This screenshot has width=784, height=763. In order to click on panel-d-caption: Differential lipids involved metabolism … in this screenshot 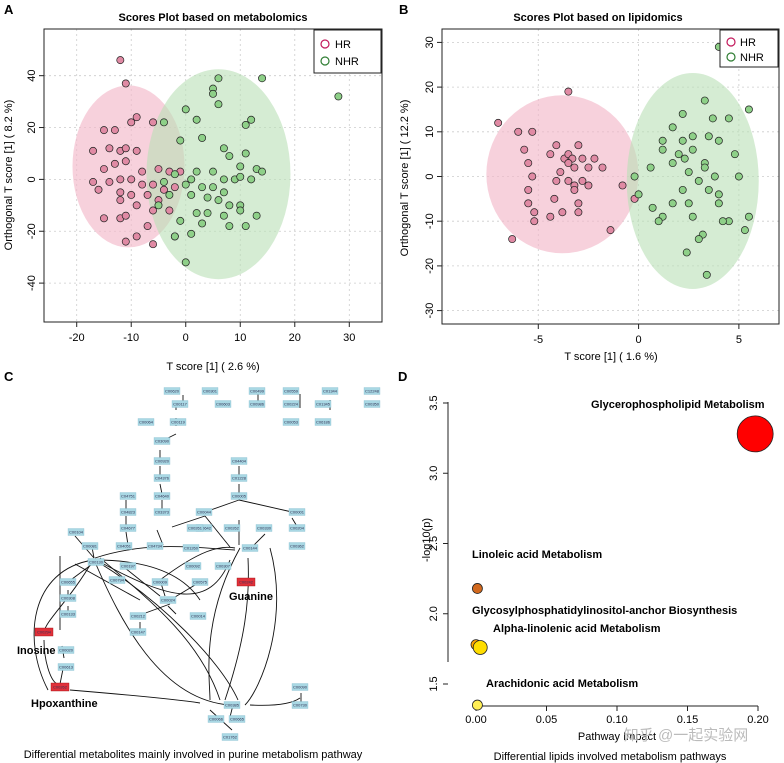, I will do `click(610, 757)`.